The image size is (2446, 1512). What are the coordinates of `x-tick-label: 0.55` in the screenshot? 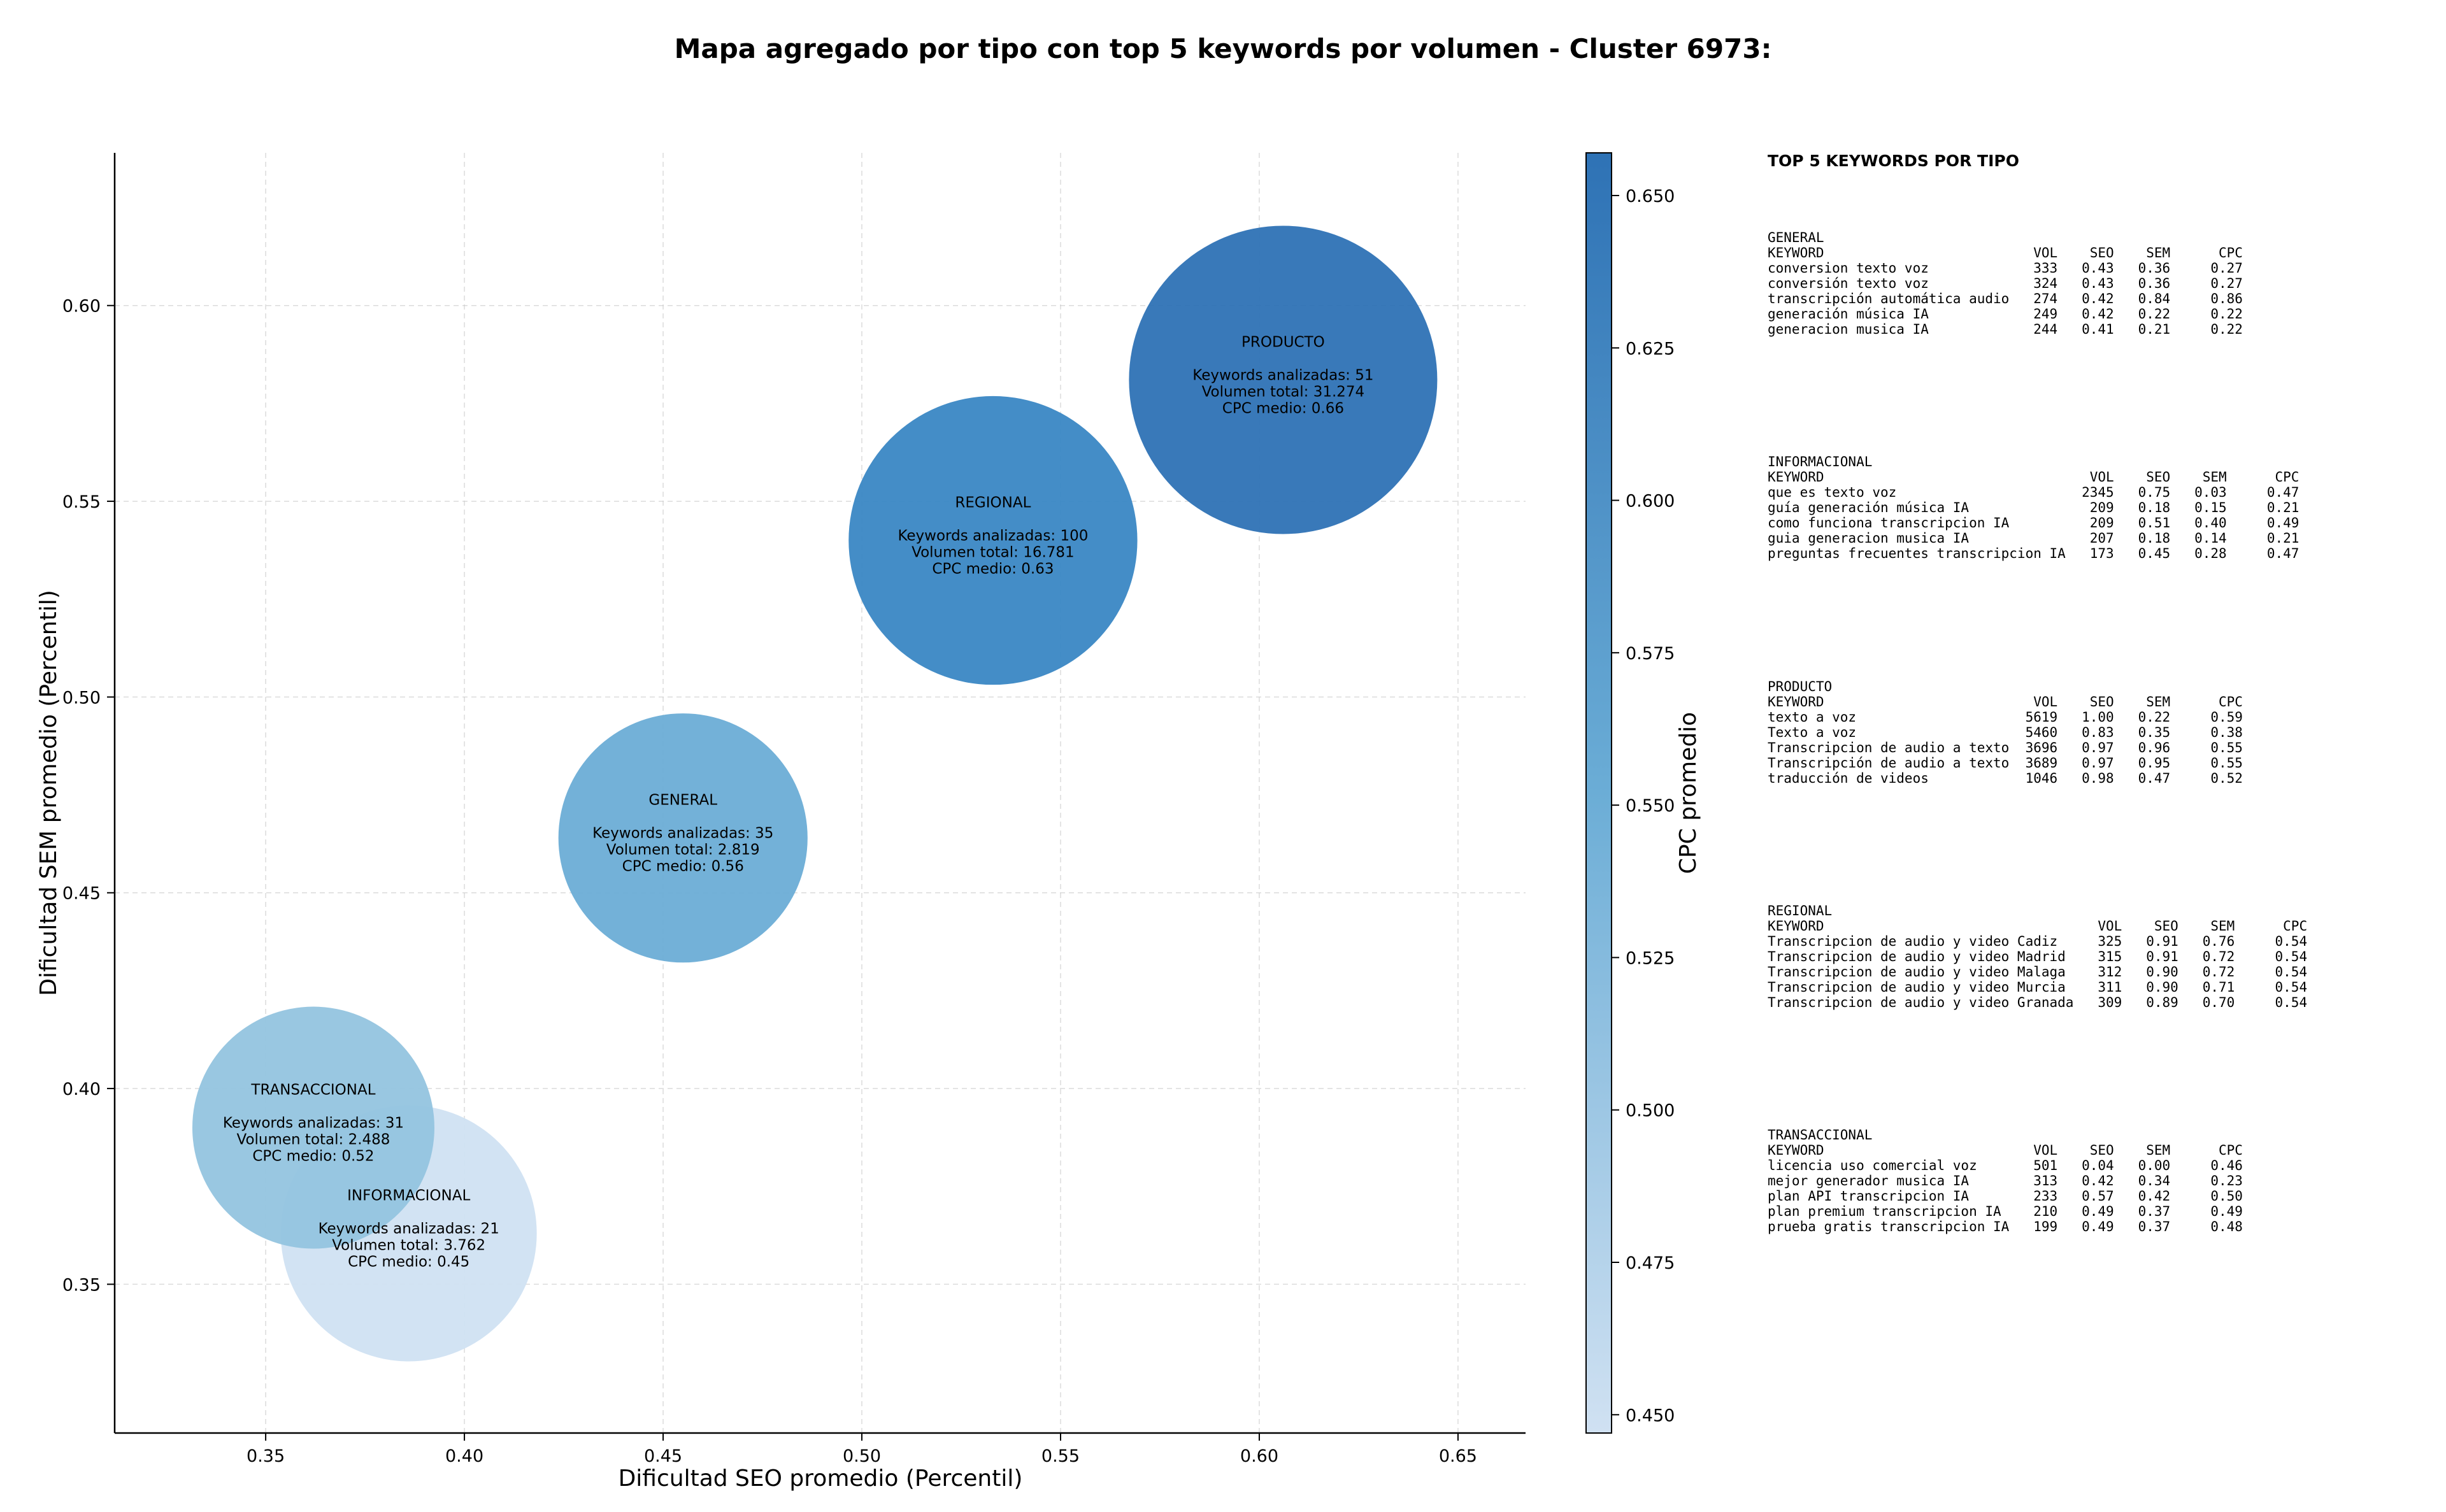 It's located at (1060, 1456).